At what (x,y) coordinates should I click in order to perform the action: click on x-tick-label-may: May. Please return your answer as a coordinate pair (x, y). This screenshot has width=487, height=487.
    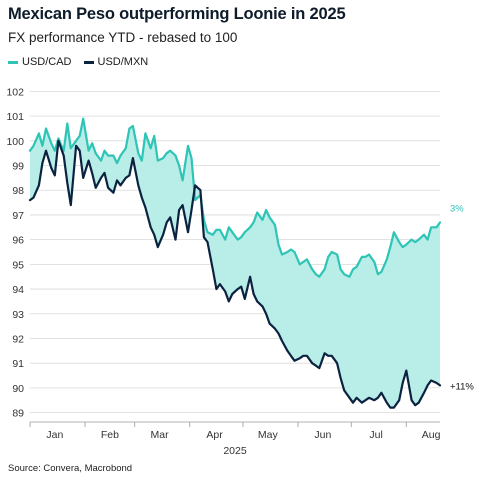
    Looking at the image, I should click on (268, 435).